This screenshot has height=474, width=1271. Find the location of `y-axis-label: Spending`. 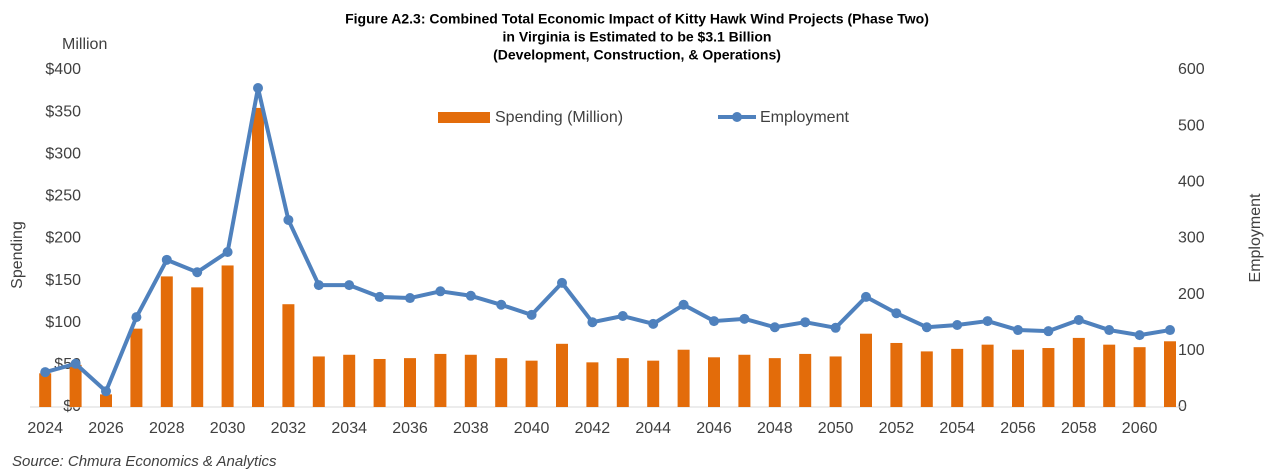

y-axis-label: Spending is located at coordinates (17, 255).